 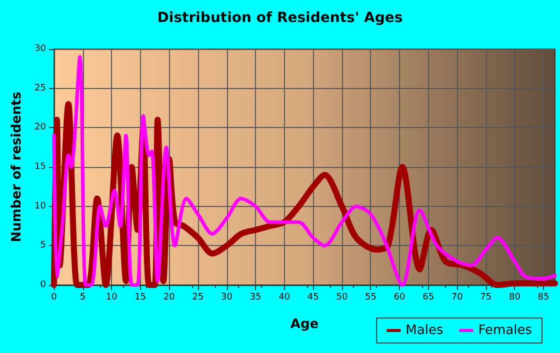 What do you see at coordinates (83, 297) in the screenshot?
I see `x-tick-label: 5` at bounding box center [83, 297].